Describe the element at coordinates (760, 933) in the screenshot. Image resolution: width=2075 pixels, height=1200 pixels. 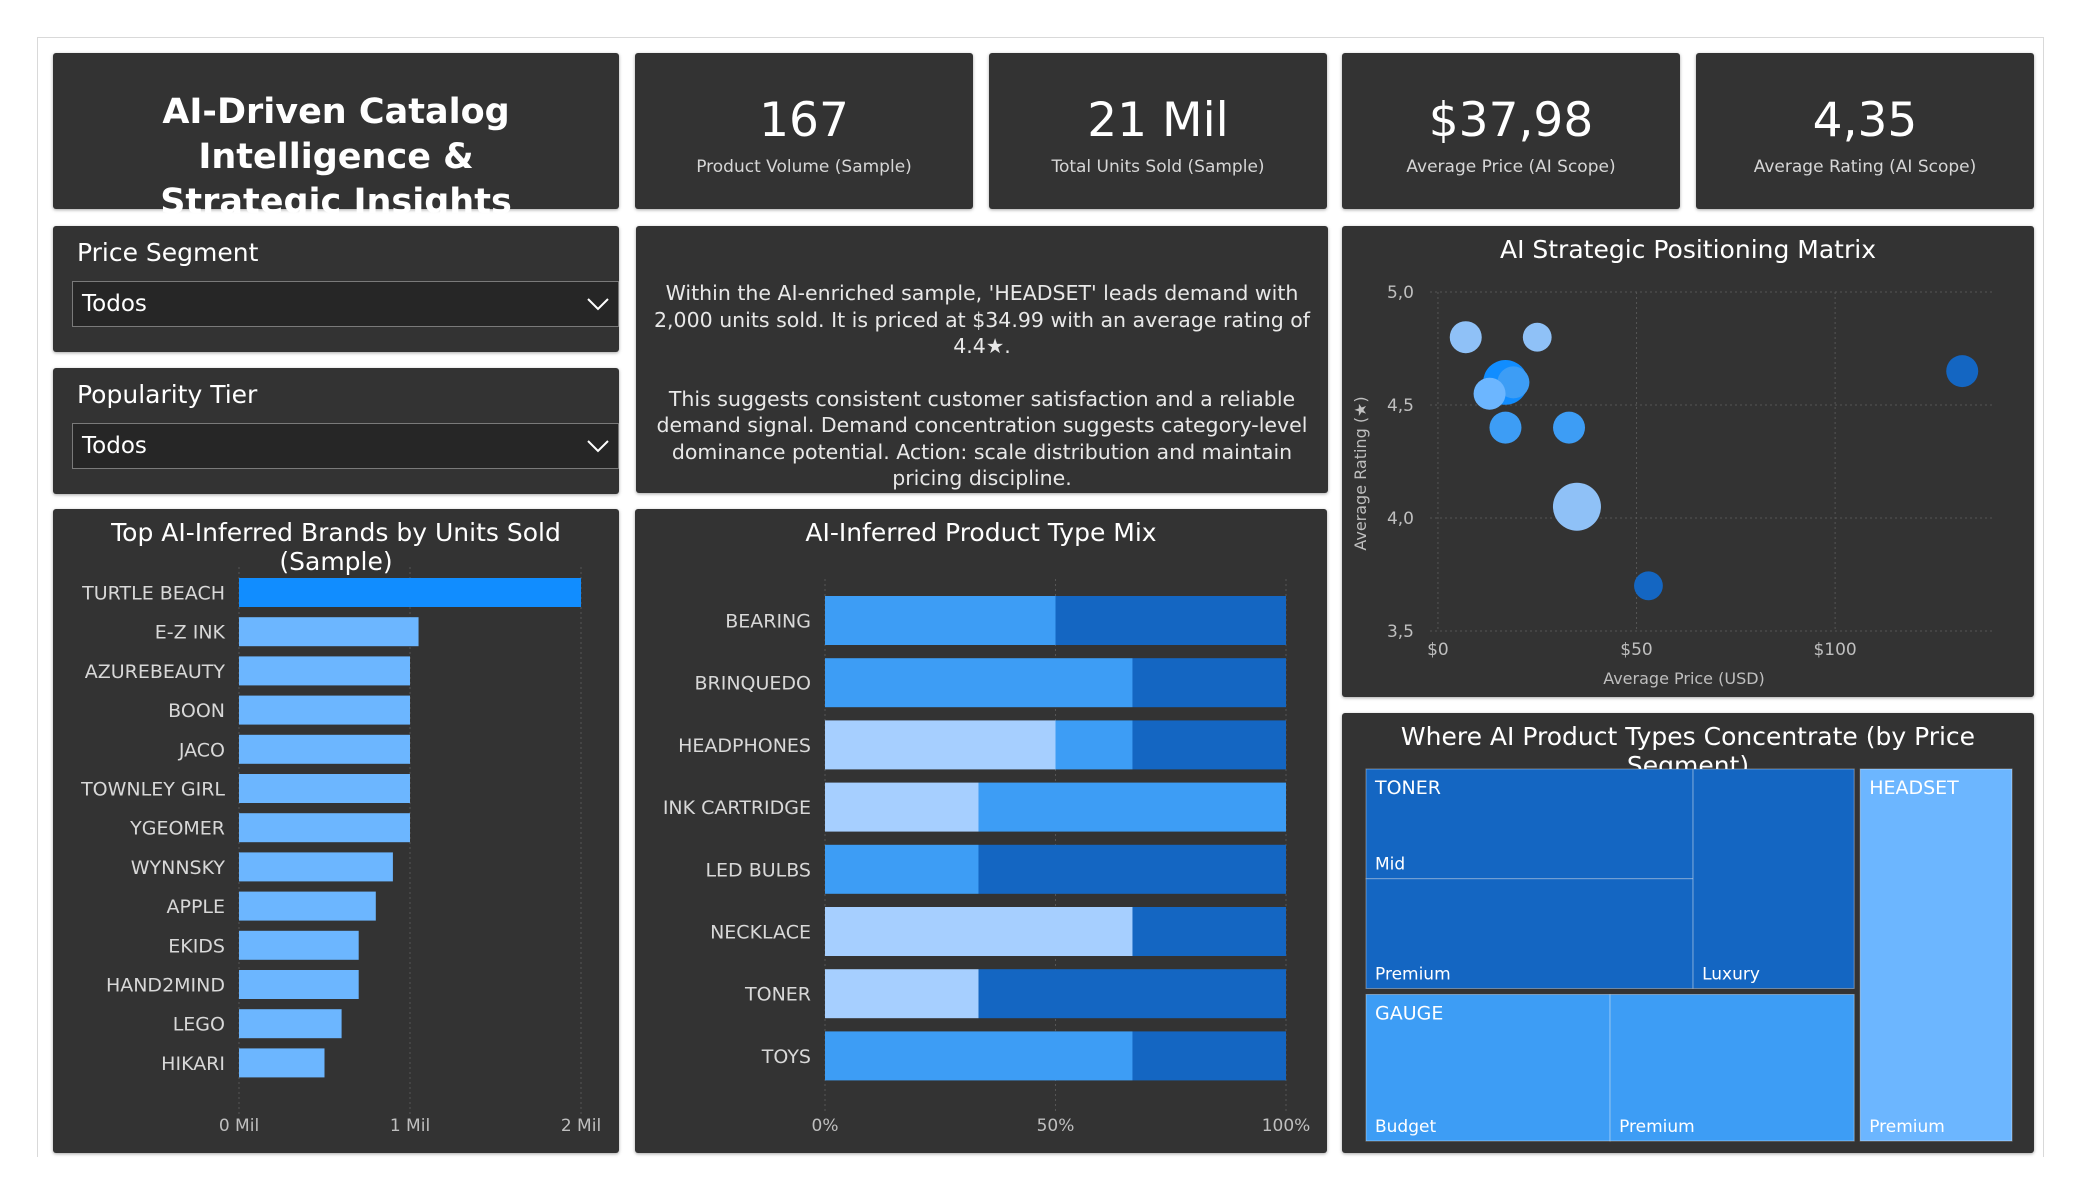
I see `category-label: NECKLACE` at that location.